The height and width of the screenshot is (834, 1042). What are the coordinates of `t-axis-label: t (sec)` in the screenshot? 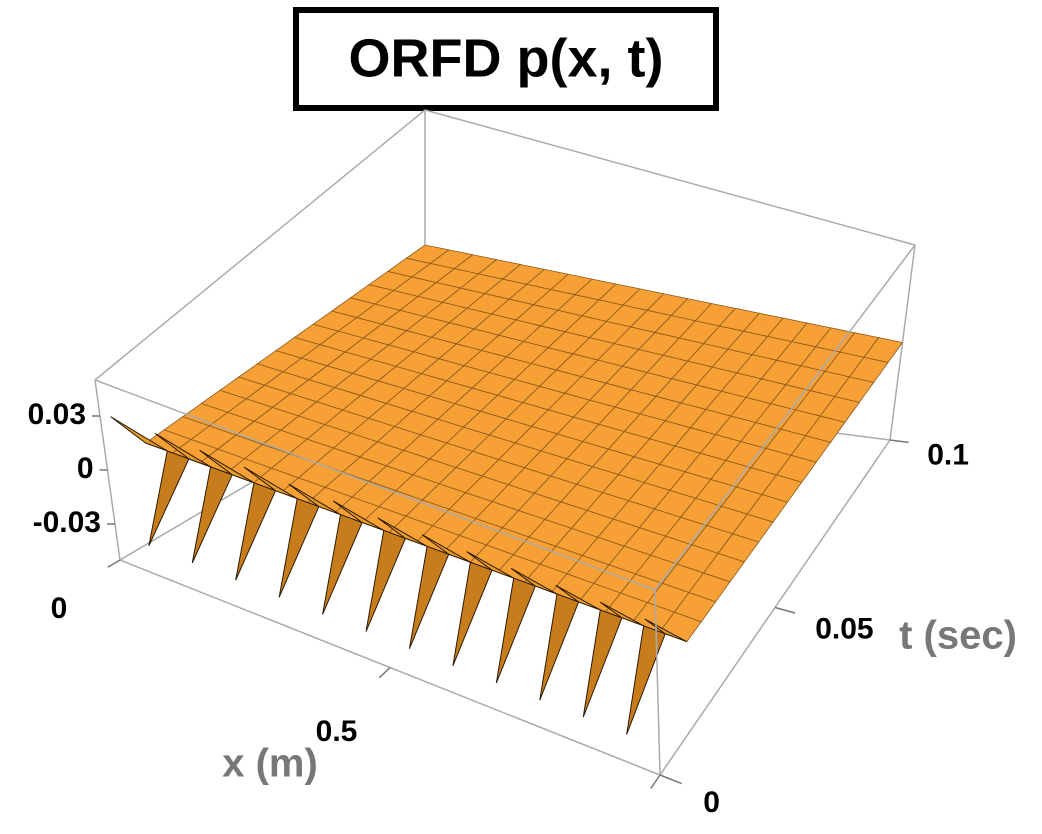 It's located at (958, 636).